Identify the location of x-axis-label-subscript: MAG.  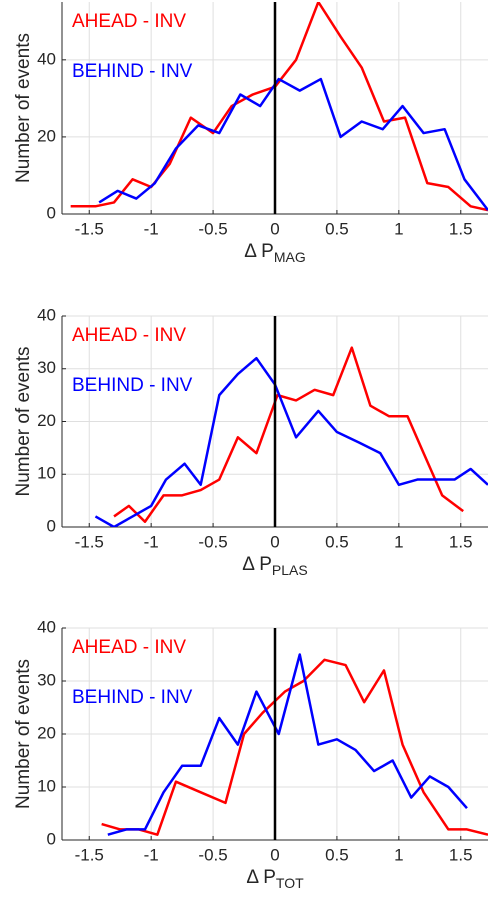
(290, 257).